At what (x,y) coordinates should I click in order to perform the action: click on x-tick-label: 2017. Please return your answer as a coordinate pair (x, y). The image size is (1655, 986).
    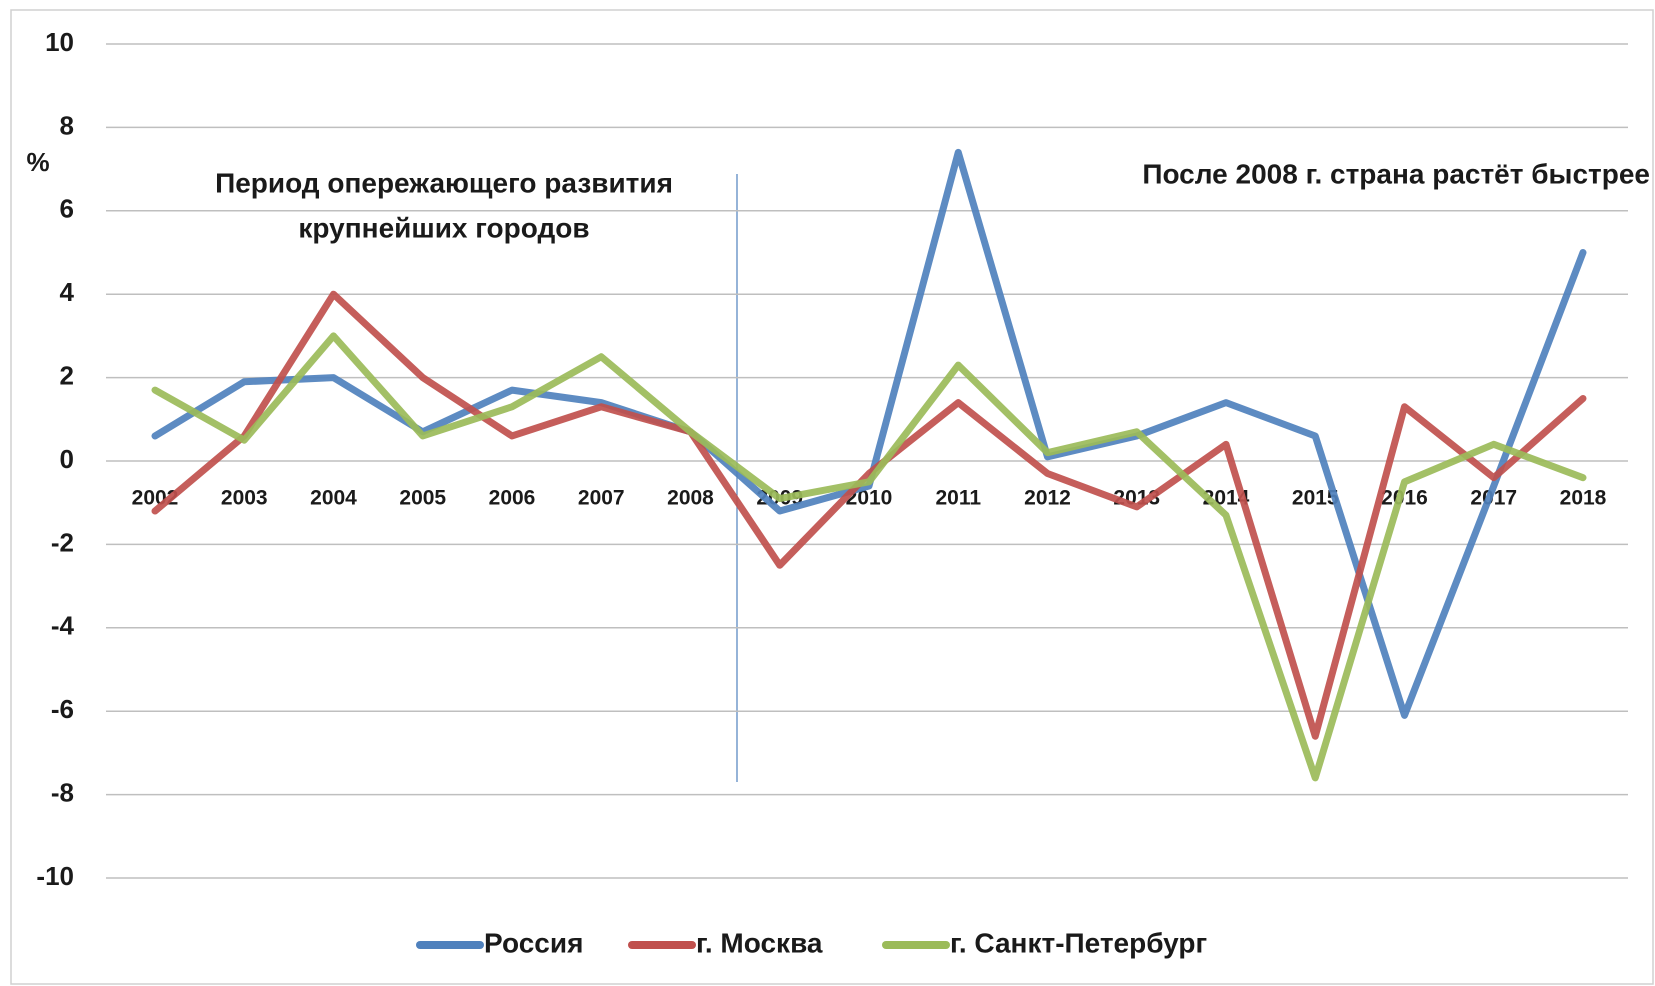
    Looking at the image, I should click on (1493, 498).